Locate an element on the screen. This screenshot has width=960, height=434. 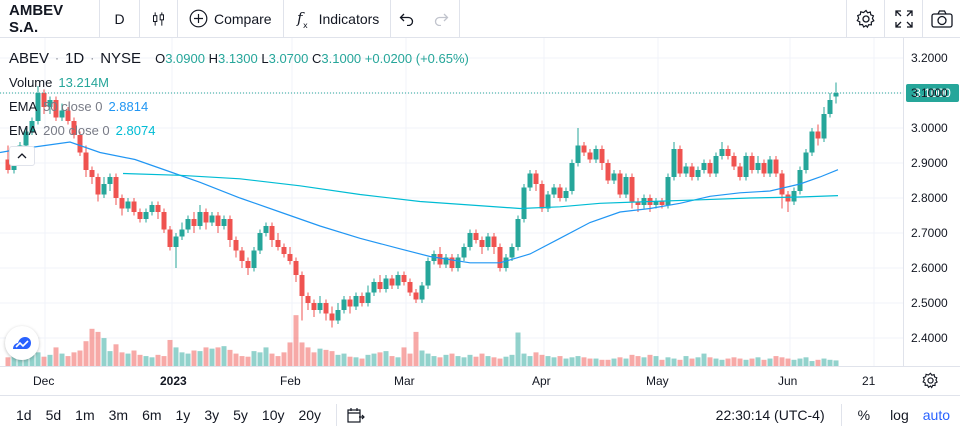
range-10y: 10y is located at coordinates (273, 414).